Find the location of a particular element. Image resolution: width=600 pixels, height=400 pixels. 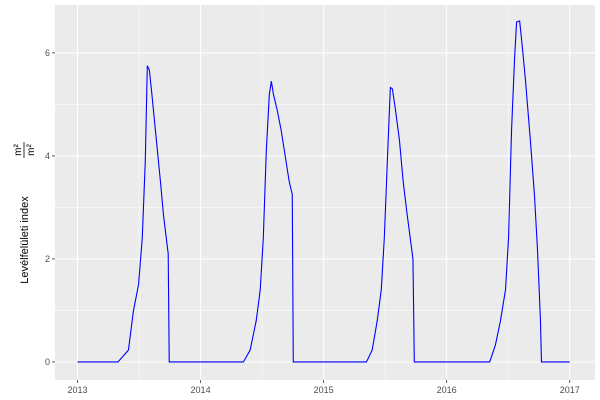

x-tick-label: 2015 is located at coordinates (324, 390).